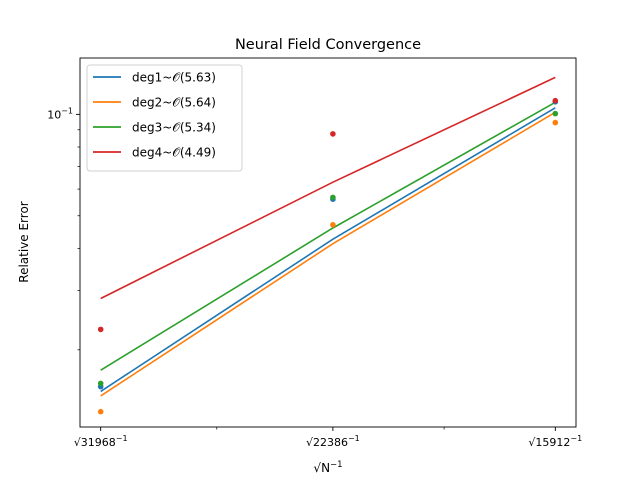  Describe the element at coordinates (174, 153) in the screenshot. I see `legend-label-deg4: deg4~𝒪(4.49)` at that location.